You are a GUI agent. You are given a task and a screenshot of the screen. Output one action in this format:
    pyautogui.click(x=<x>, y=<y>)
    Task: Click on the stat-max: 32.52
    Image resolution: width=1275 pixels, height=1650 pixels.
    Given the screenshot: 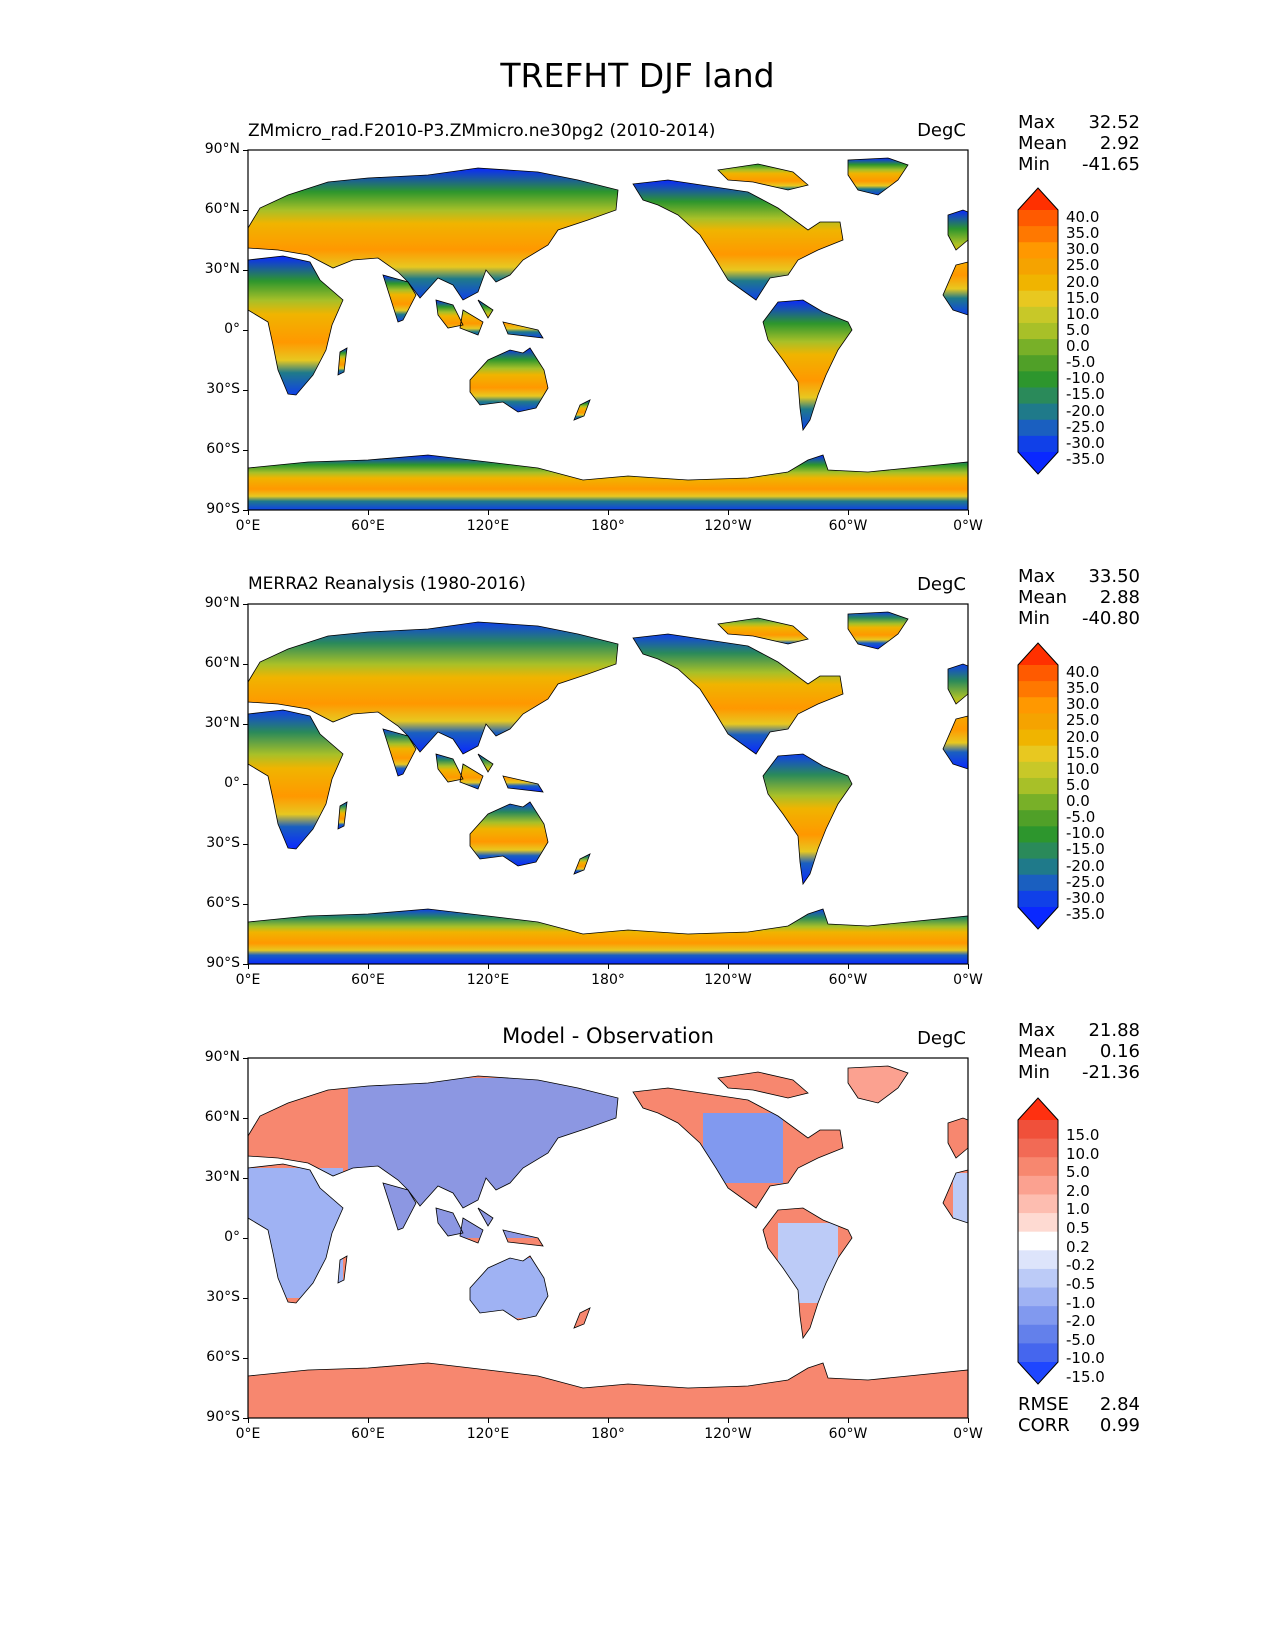 What is the action you would take?
    pyautogui.click(x=1114, y=122)
    